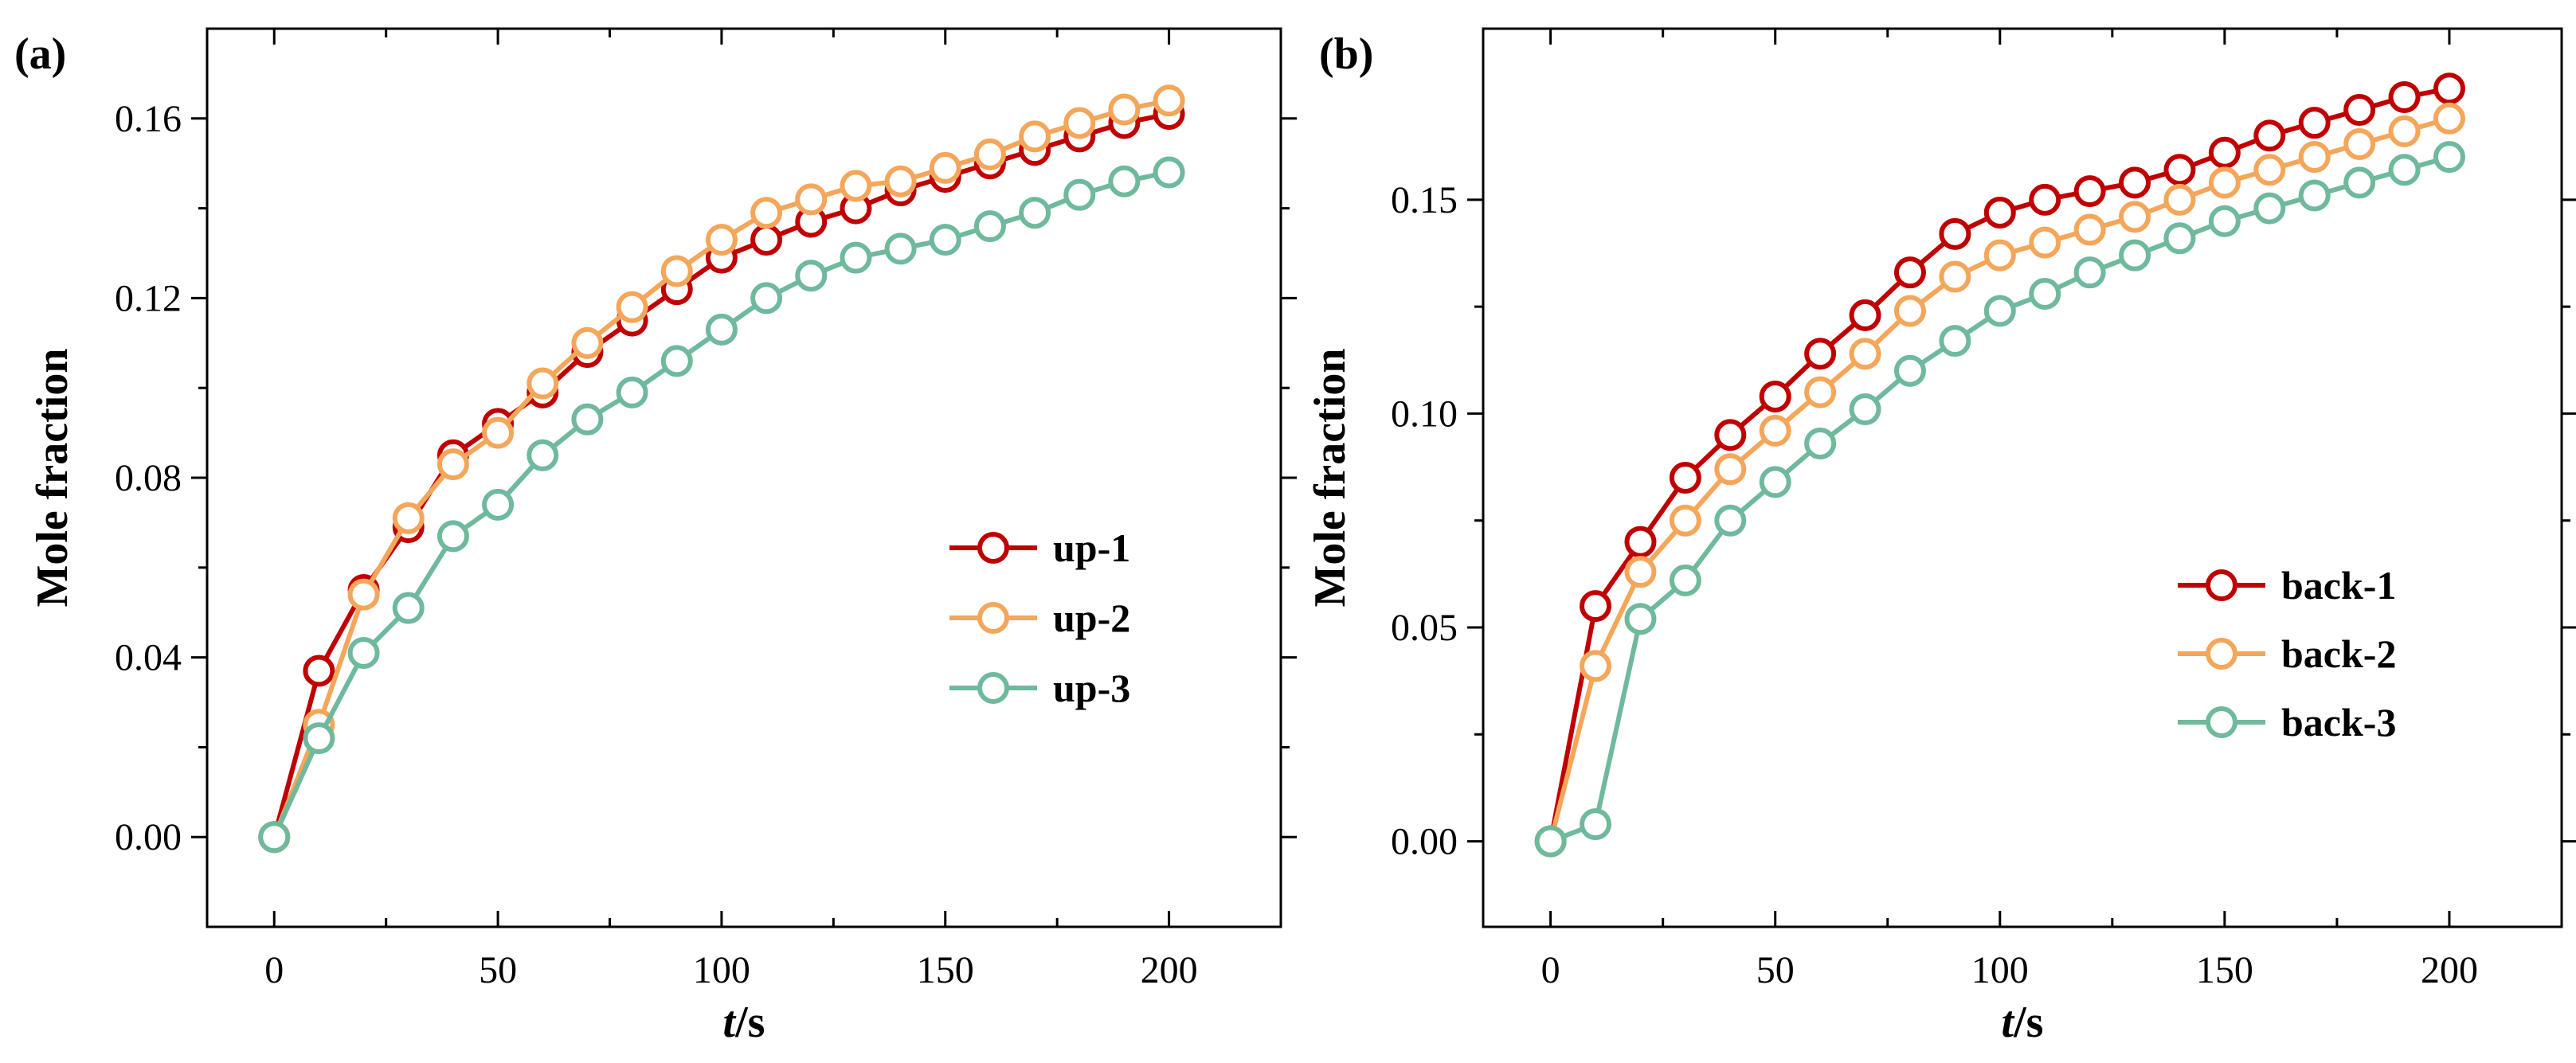 The height and width of the screenshot is (1063, 2576). I want to click on chart-a-x-axis-title: t/s, so click(744, 1022).